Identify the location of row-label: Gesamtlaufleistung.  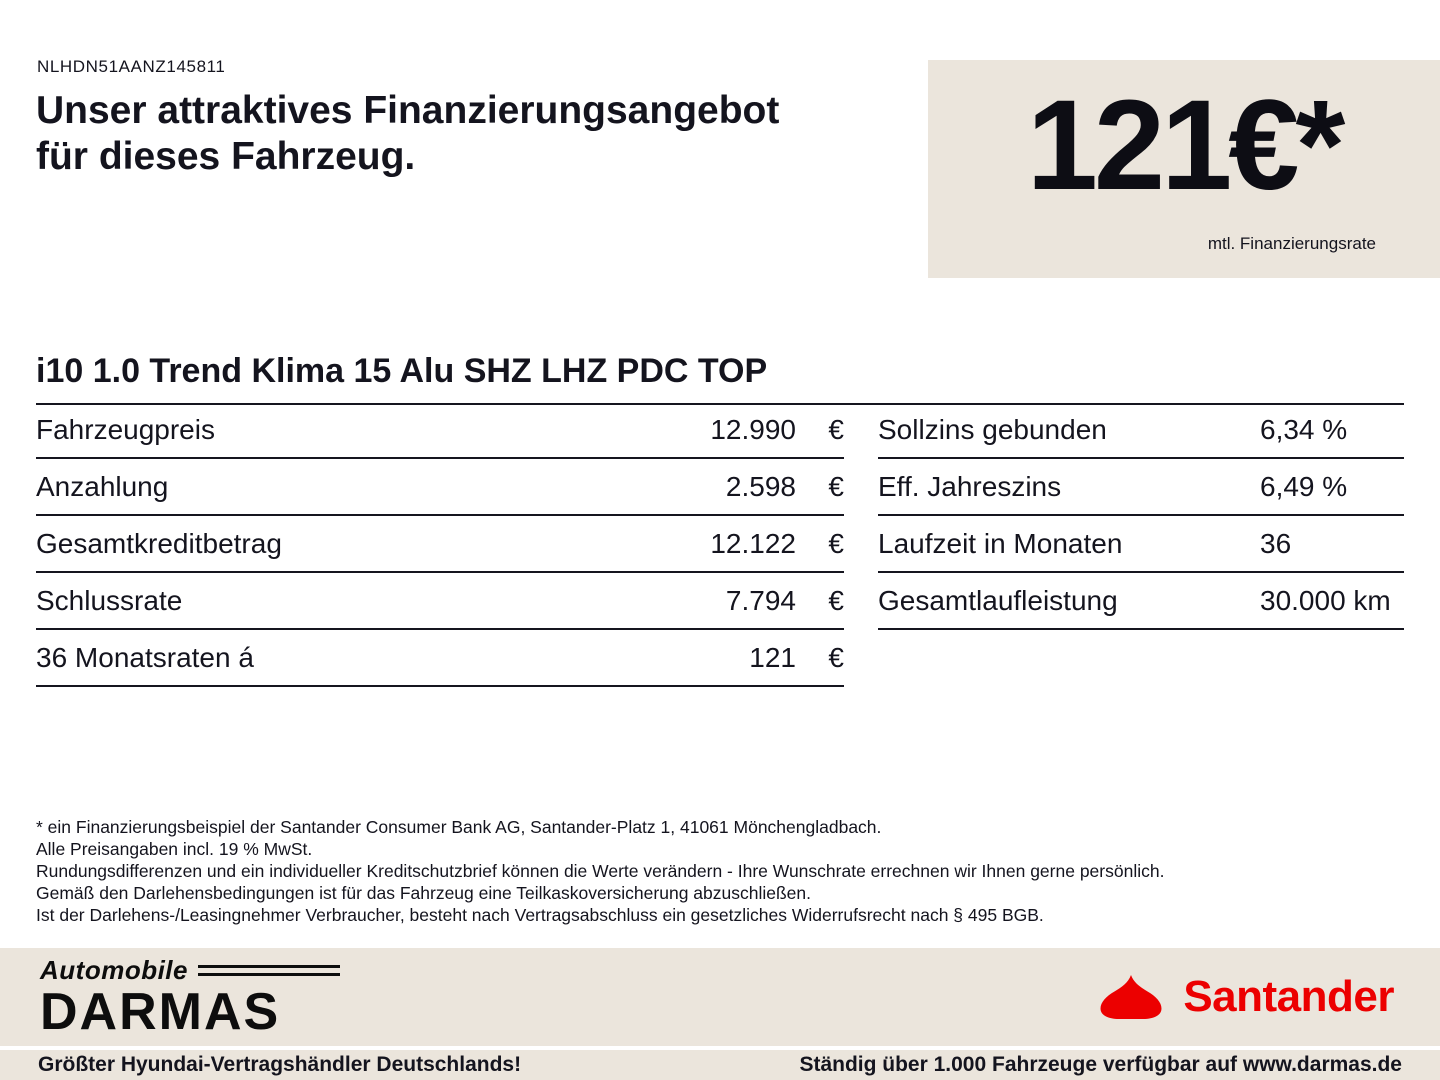
(998, 600).